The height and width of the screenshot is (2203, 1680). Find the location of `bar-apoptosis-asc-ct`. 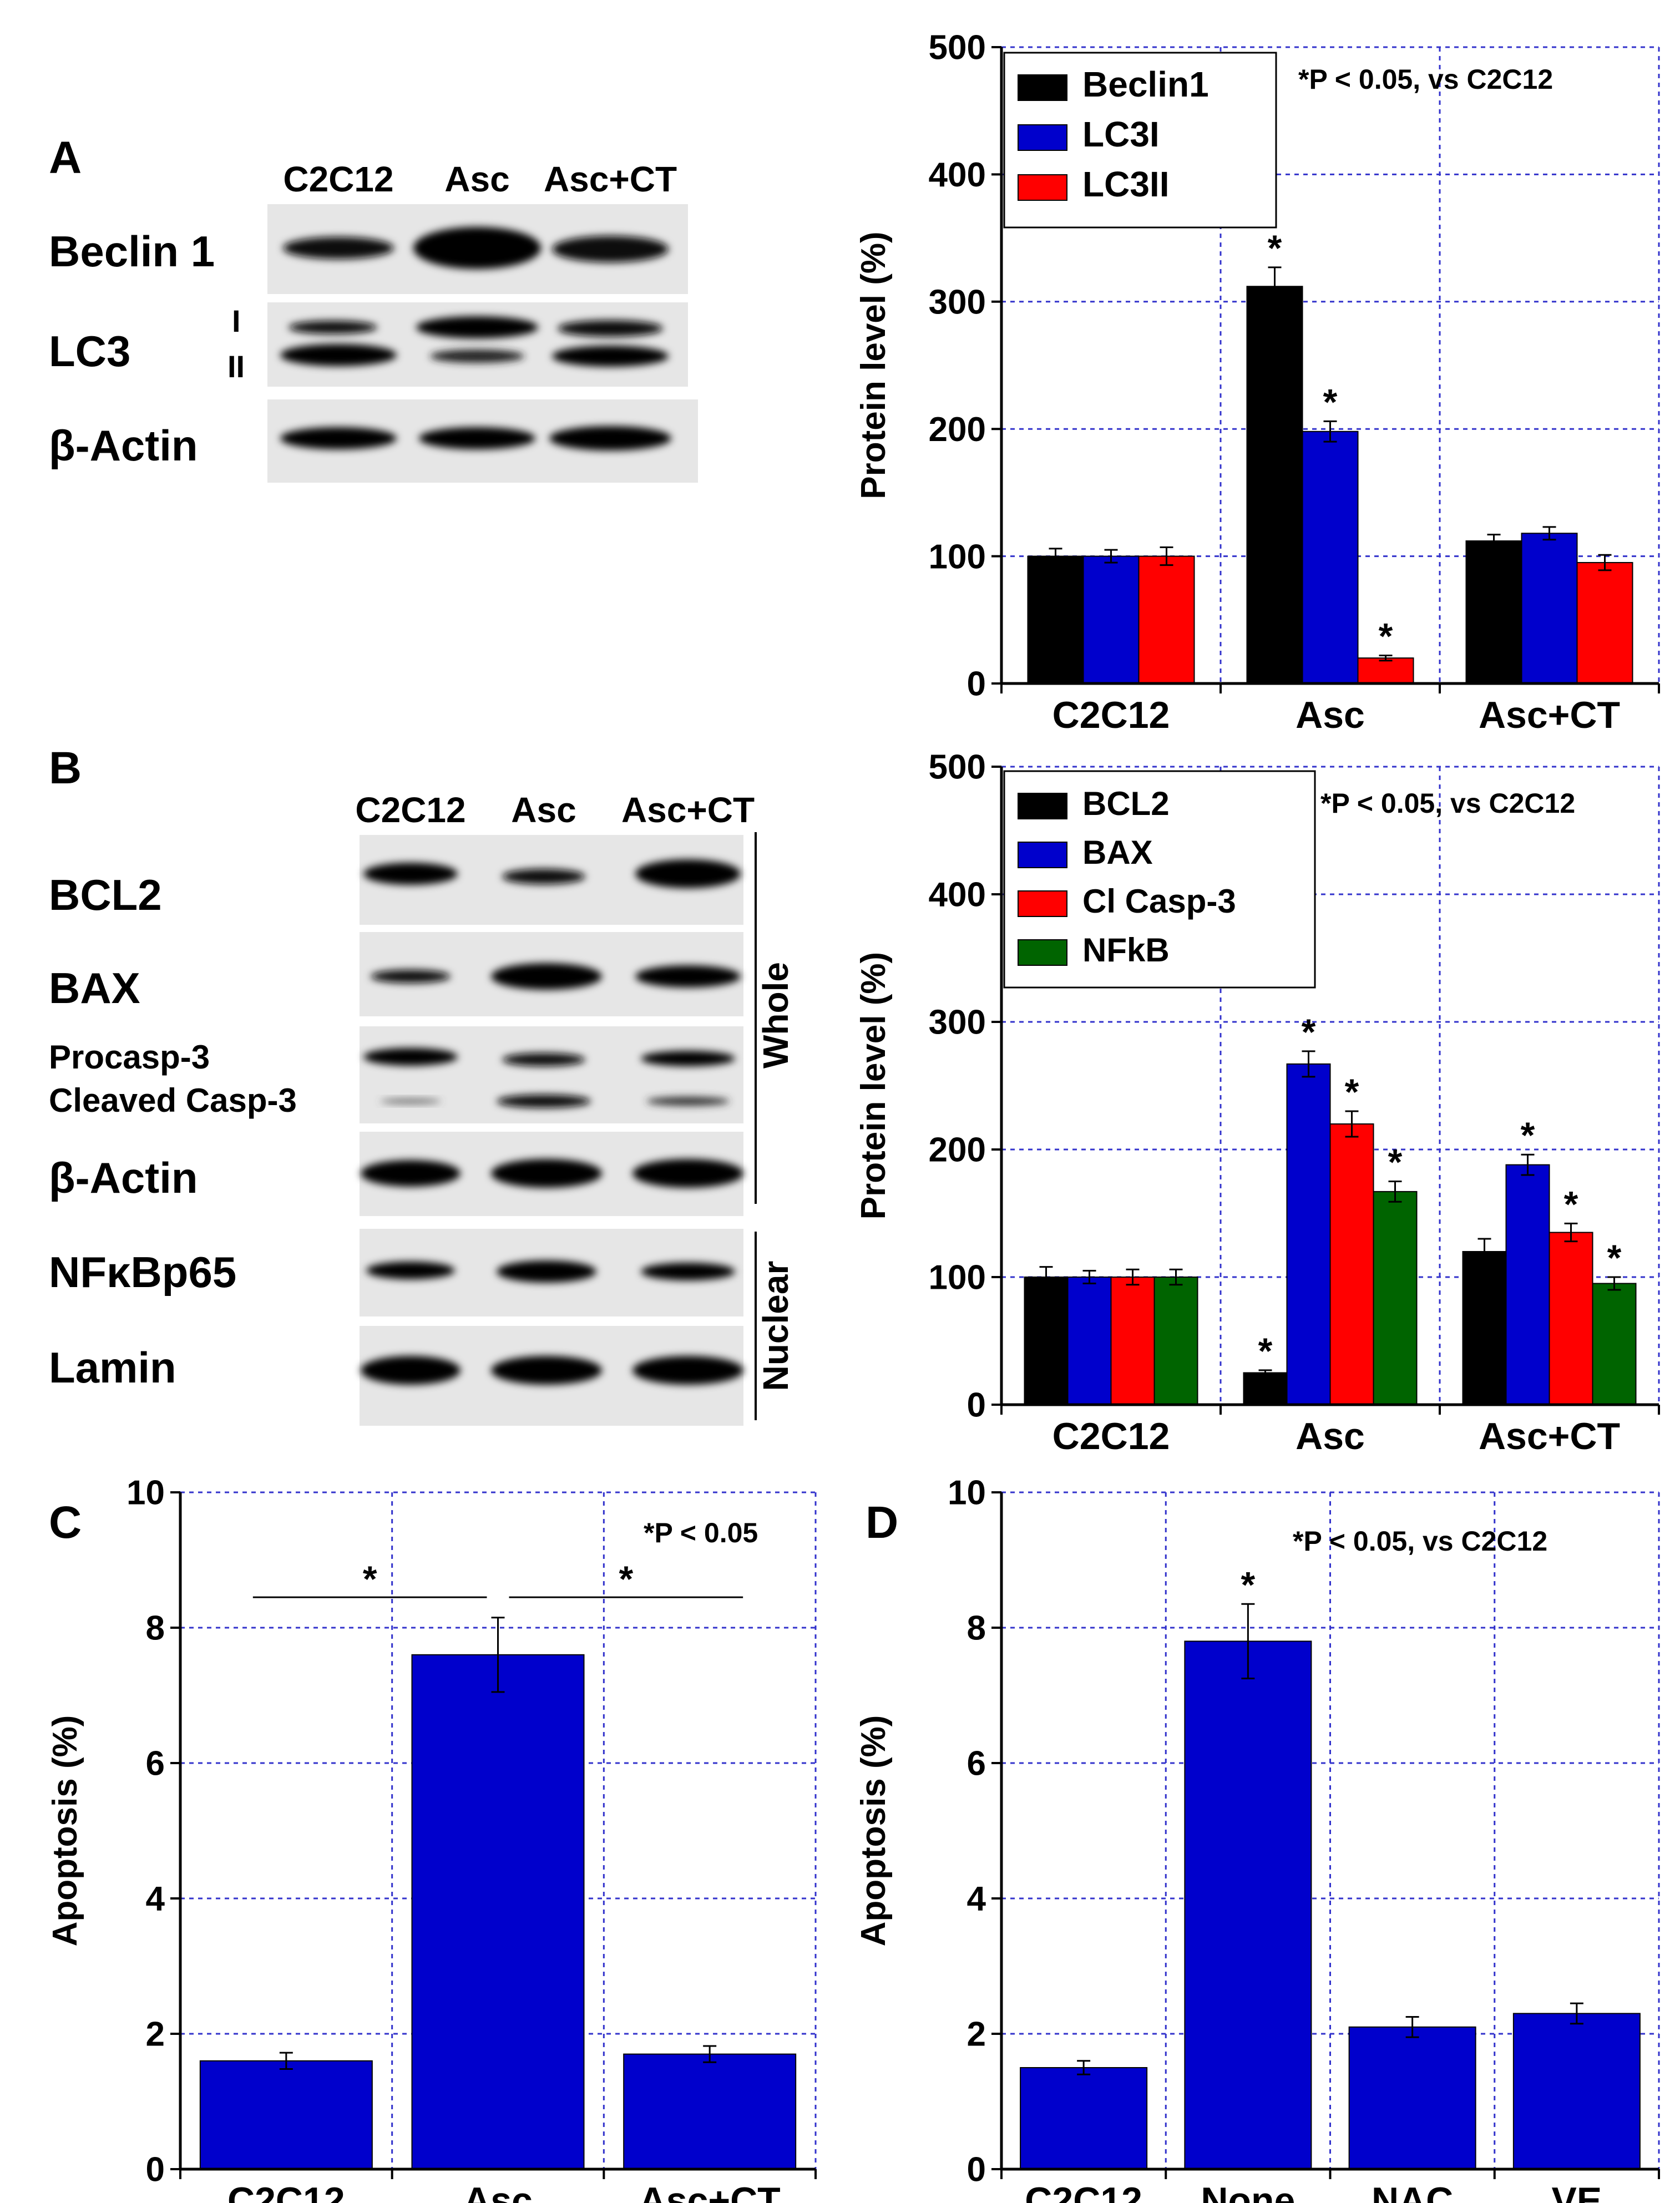

bar-apoptosis-asc-ct is located at coordinates (710, 2111).